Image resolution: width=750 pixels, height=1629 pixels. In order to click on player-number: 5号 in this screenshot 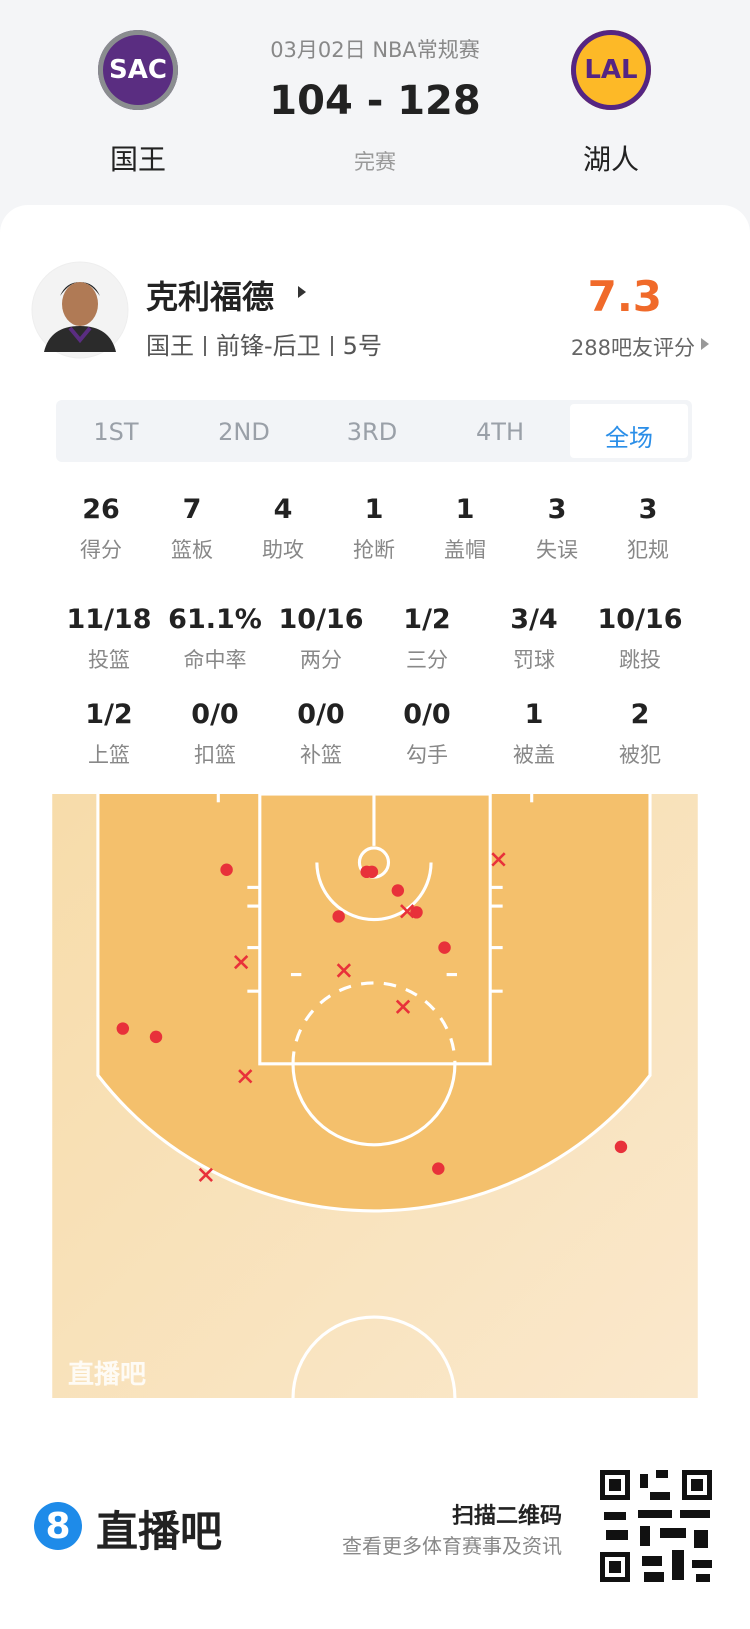, I will do `click(362, 346)`.